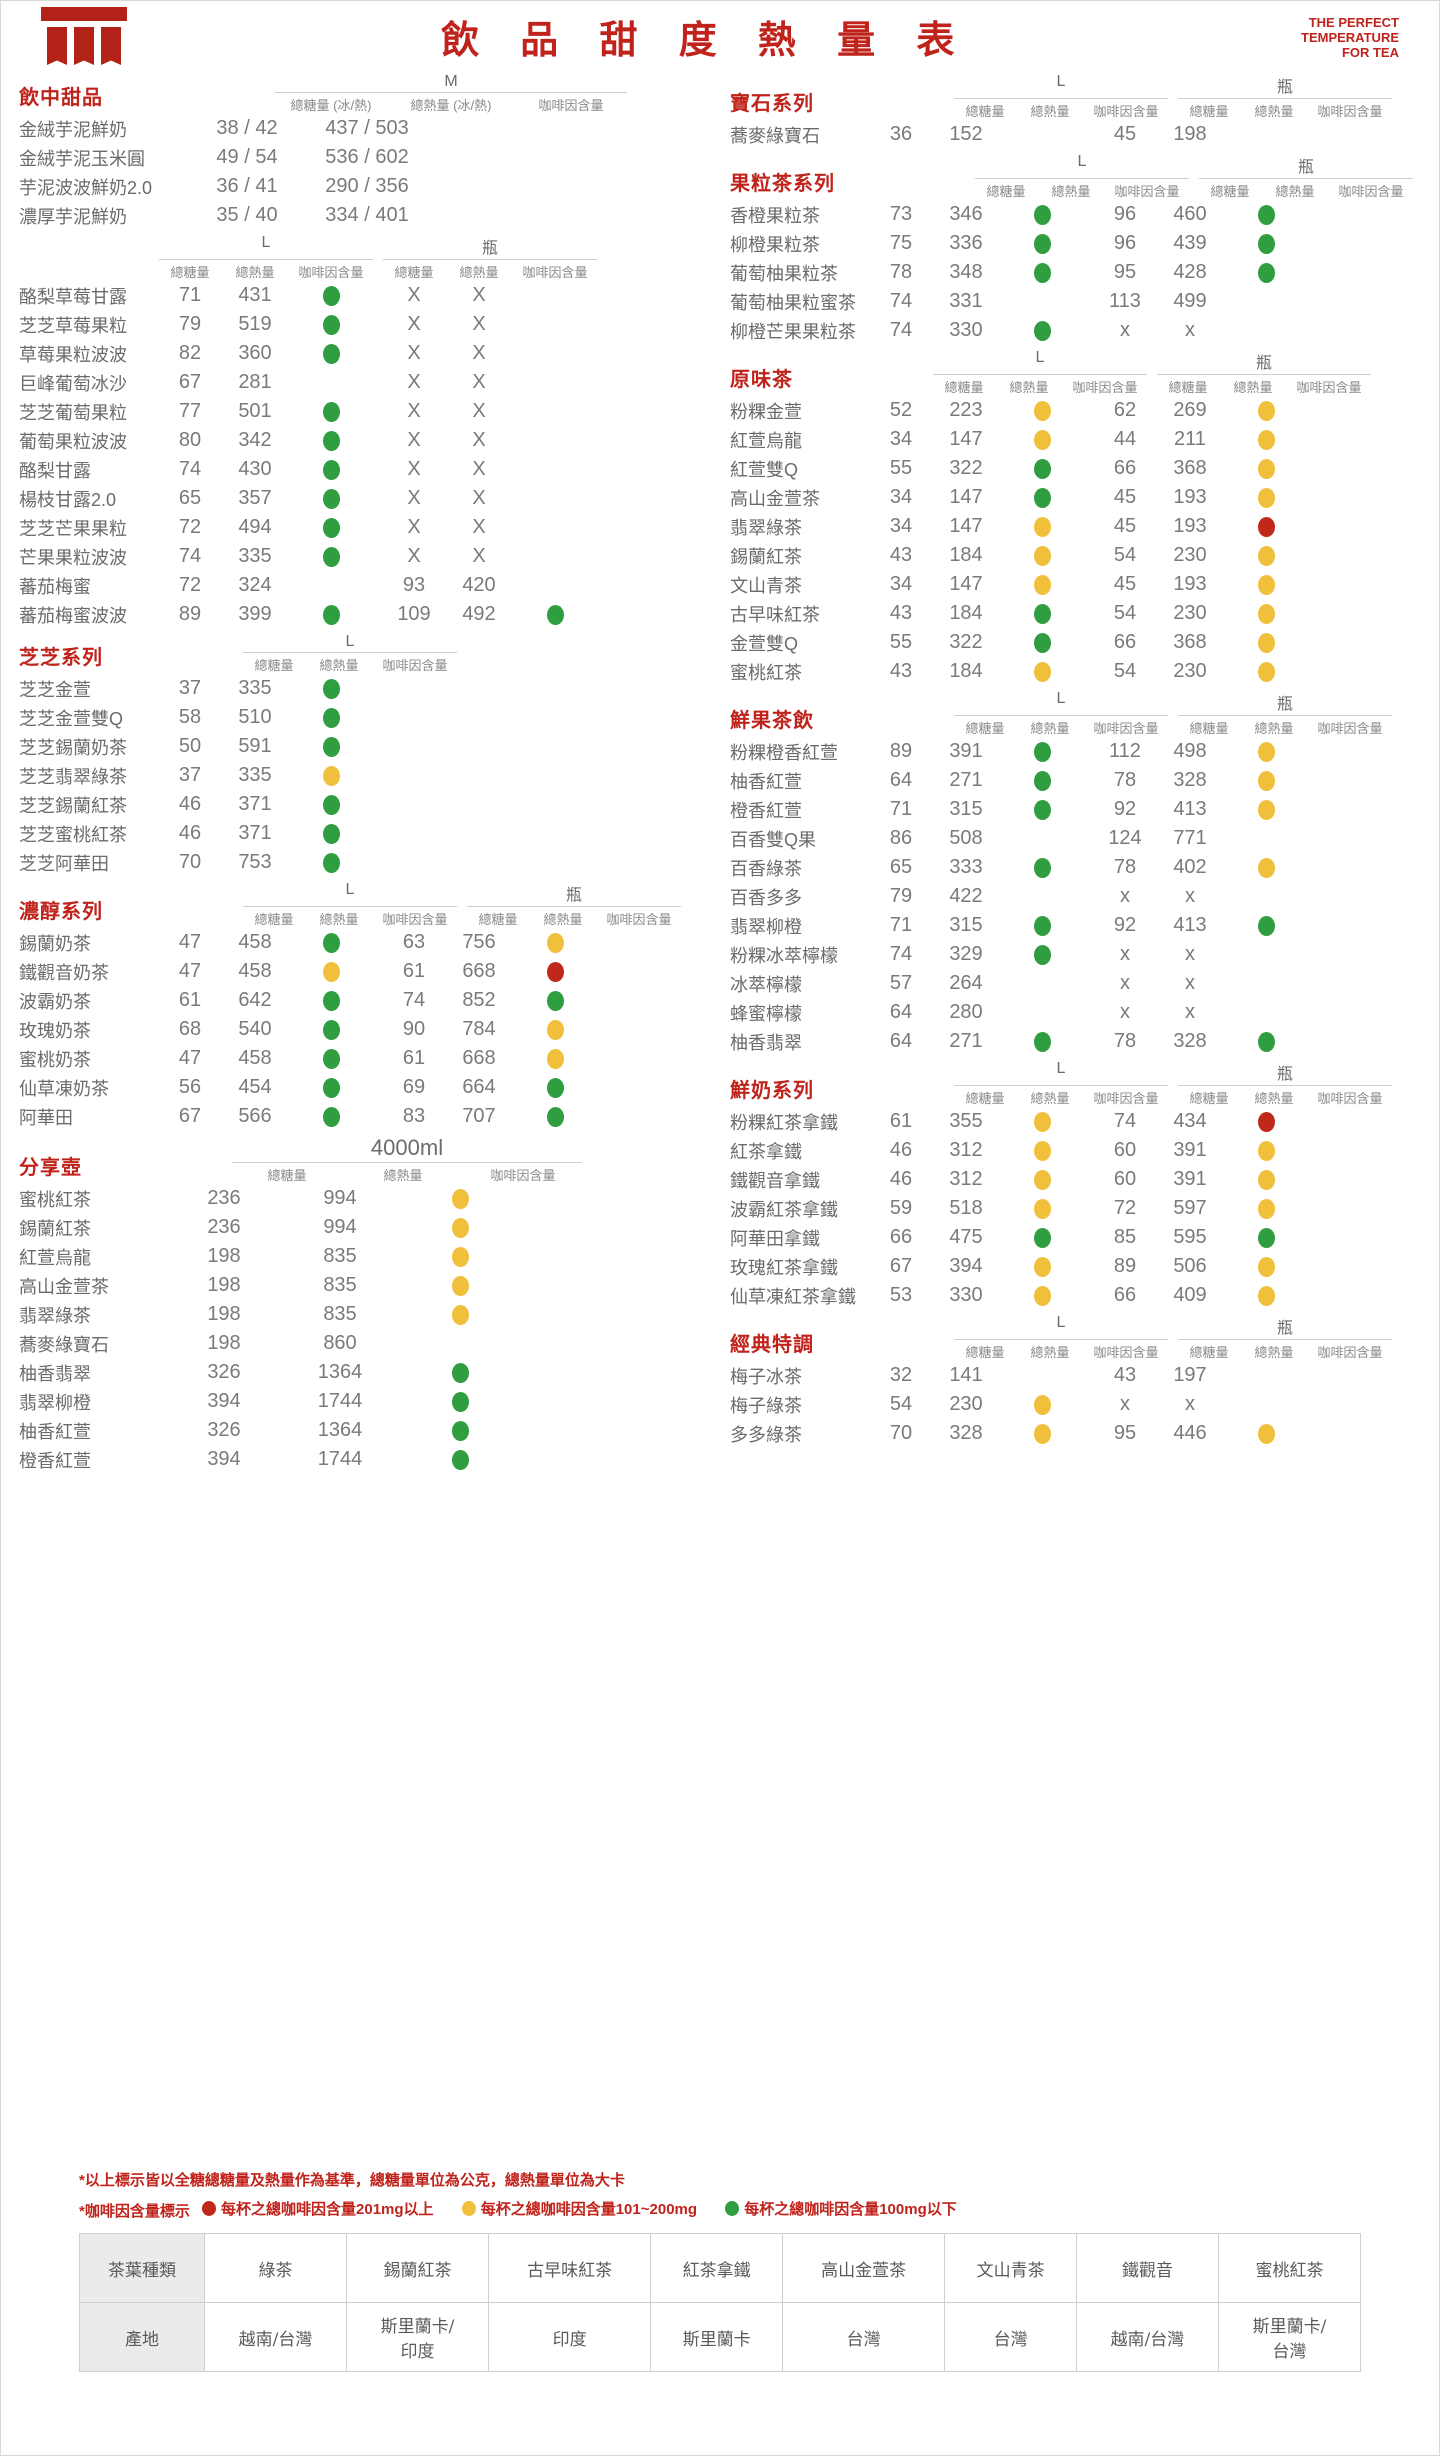  Describe the element at coordinates (460, 1314) in the screenshot. I see `row-caffeine-dot-pot-icon` at that location.